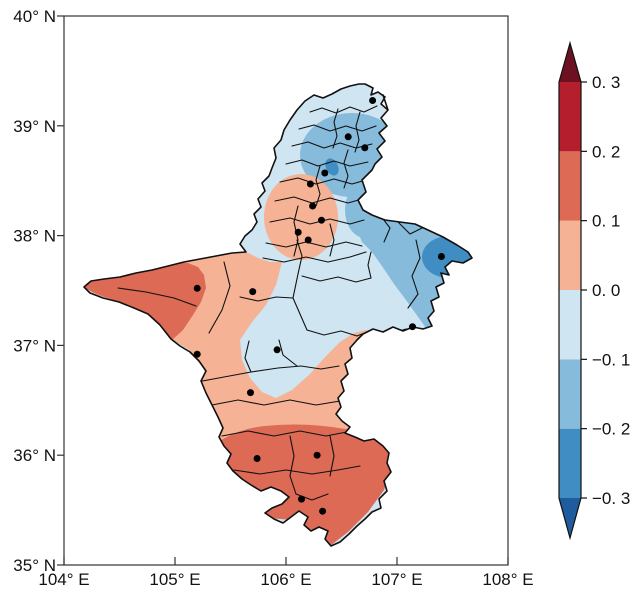  I want to click on colorbar-tick-label: 0. 2, so click(606, 151).